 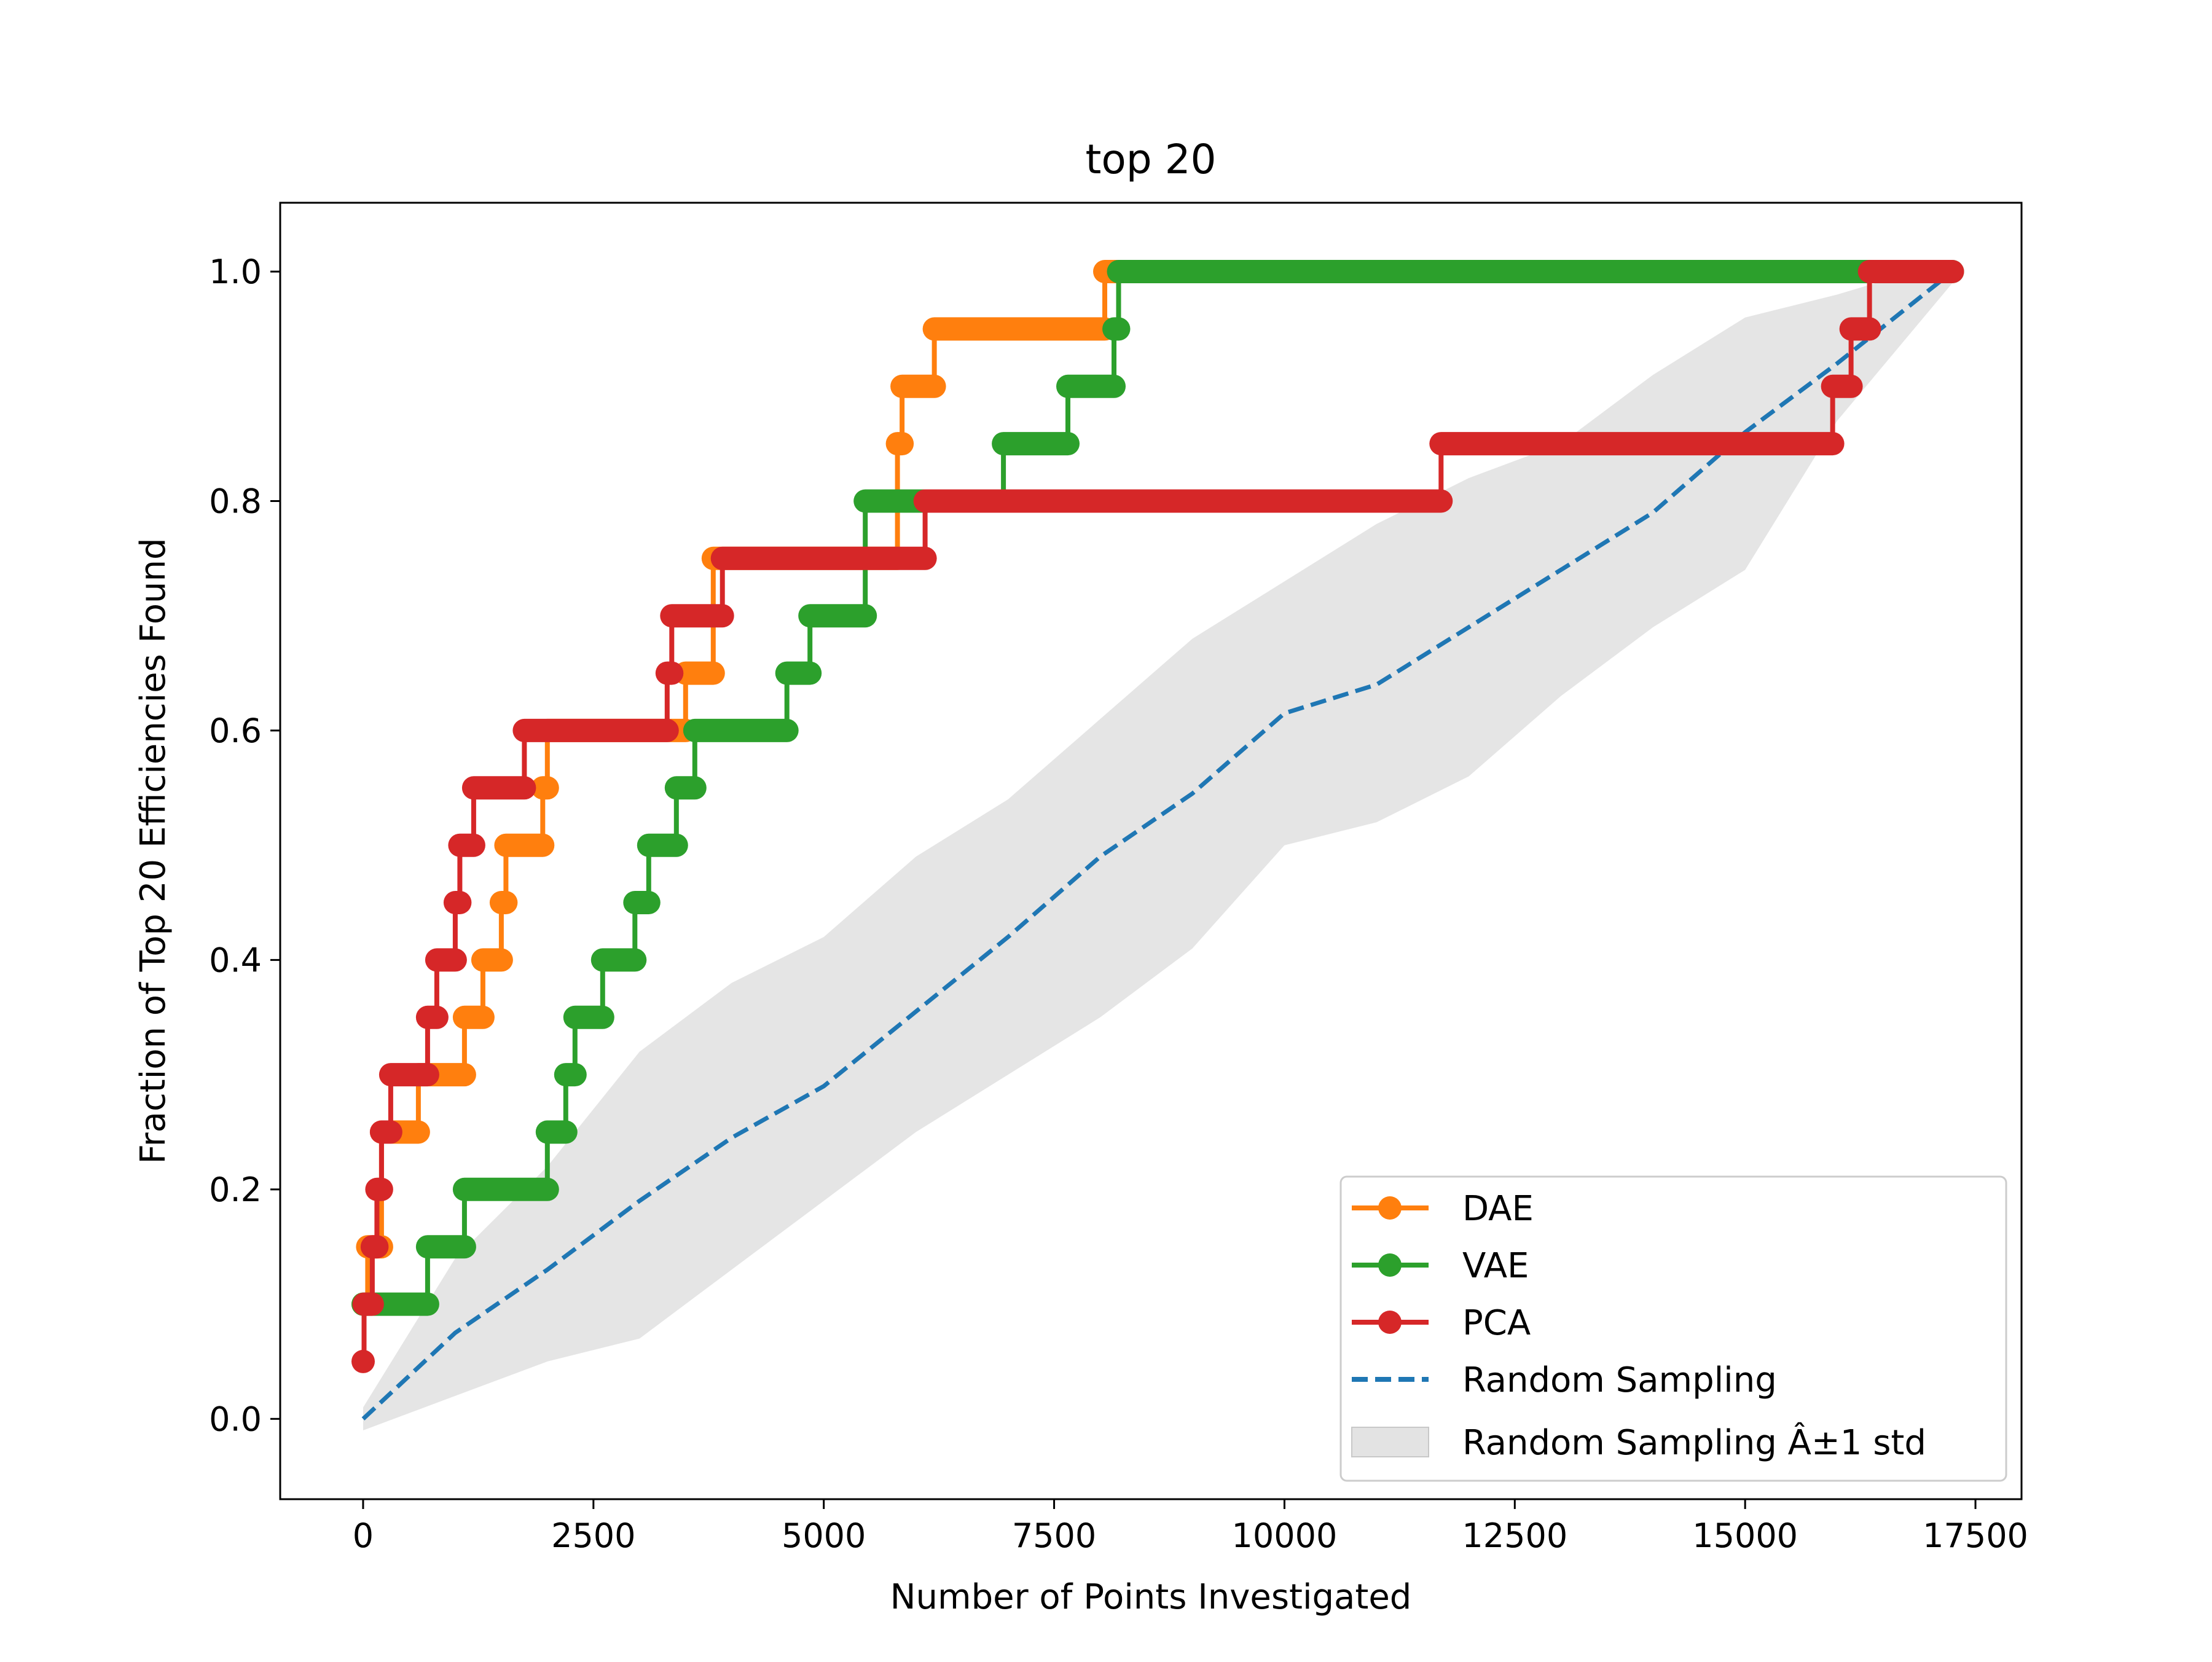 What do you see at coordinates (235, 1189) in the screenshot?
I see `y-tick-label: 0.2` at bounding box center [235, 1189].